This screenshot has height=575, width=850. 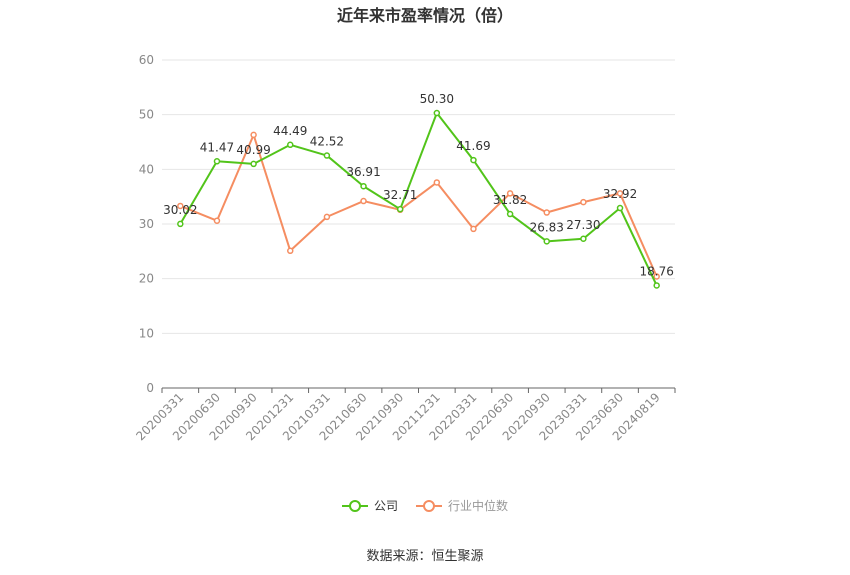 I want to click on y-tick-label: 10, so click(x=146, y=333).